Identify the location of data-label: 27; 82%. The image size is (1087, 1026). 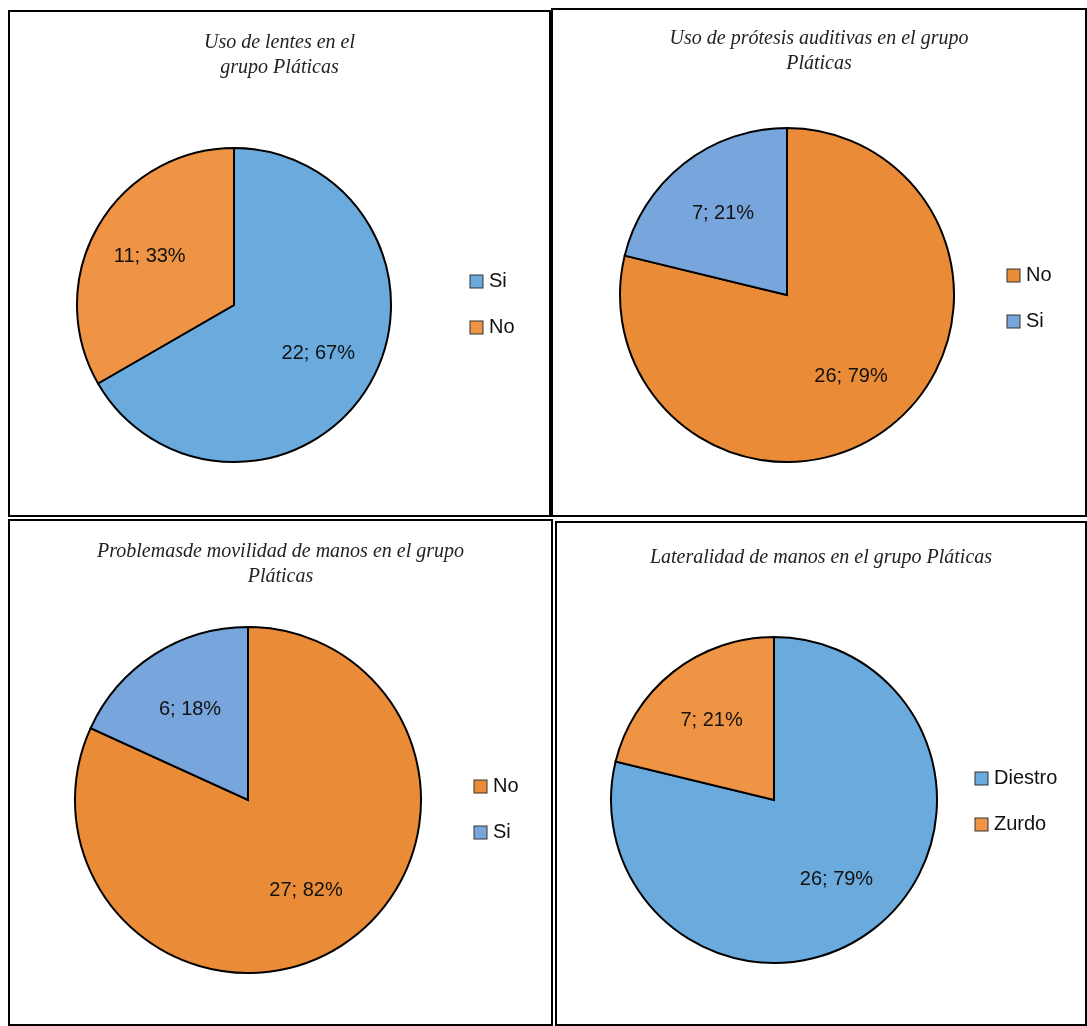
(306, 888).